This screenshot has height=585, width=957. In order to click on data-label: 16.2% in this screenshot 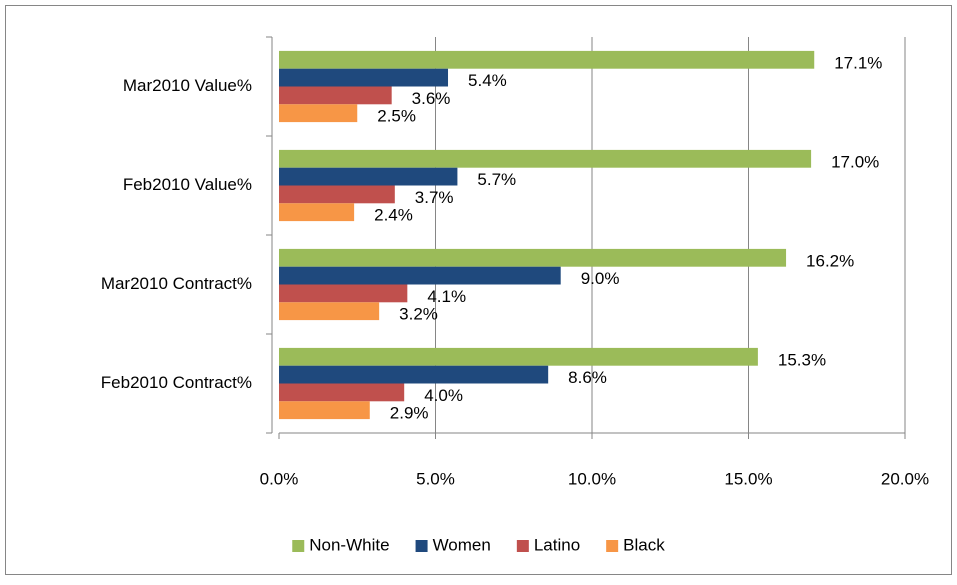, I will do `click(830, 260)`.